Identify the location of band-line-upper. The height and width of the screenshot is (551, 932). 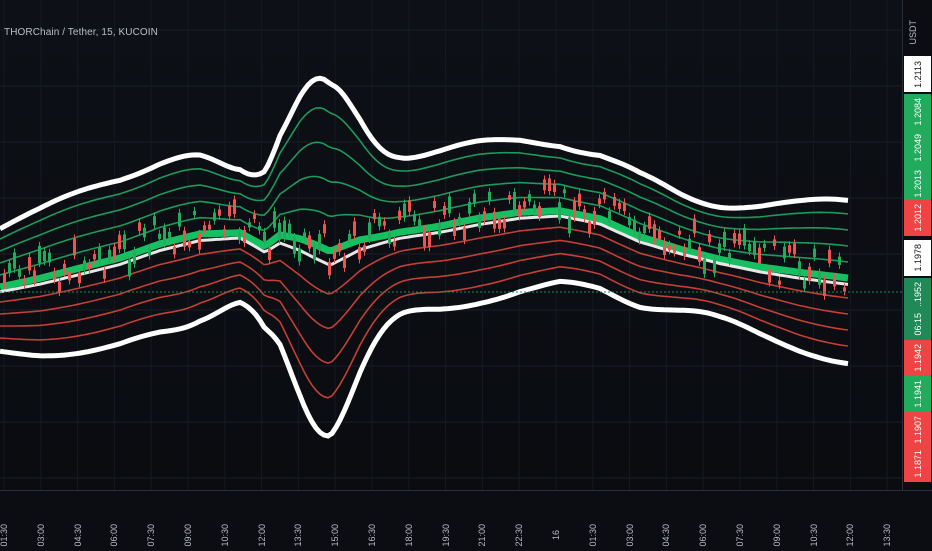
(424, 219).